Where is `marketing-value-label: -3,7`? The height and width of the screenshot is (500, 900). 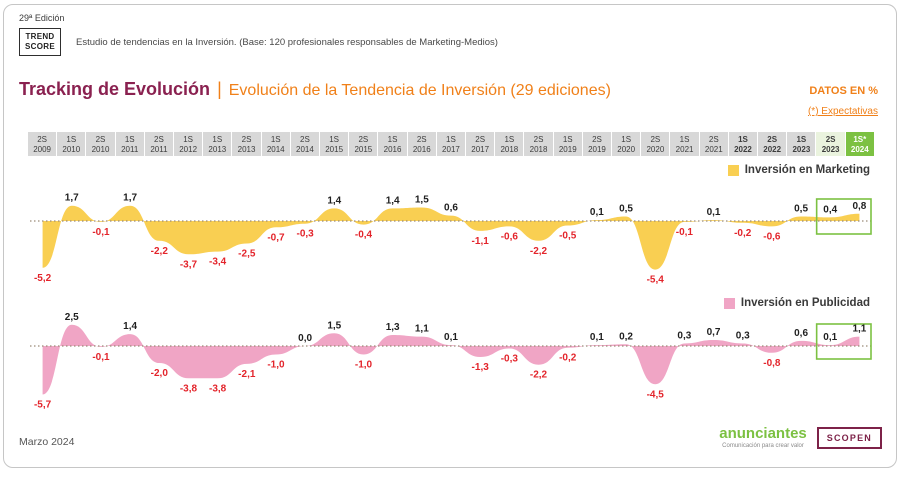 marketing-value-label: -3,7 is located at coordinates (189, 264).